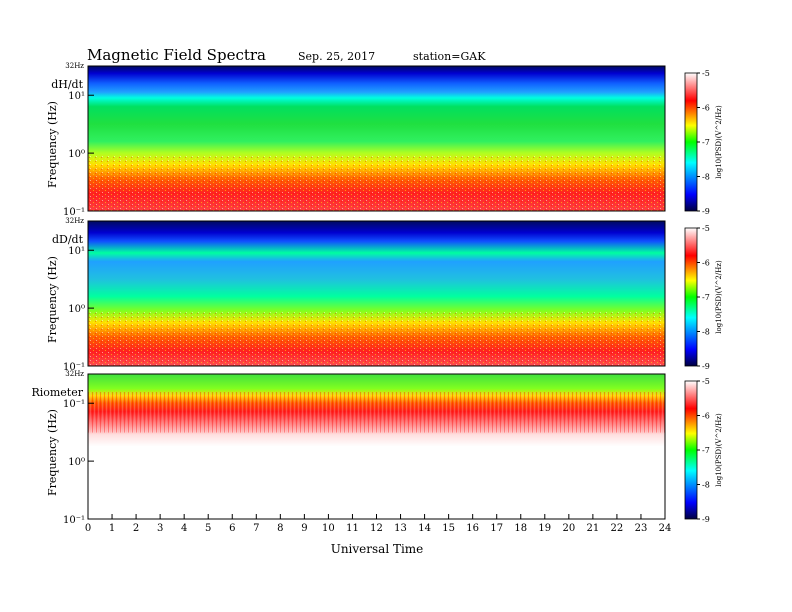  What do you see at coordinates (160, 528) in the screenshot?
I see `x-tick-label: 3` at bounding box center [160, 528].